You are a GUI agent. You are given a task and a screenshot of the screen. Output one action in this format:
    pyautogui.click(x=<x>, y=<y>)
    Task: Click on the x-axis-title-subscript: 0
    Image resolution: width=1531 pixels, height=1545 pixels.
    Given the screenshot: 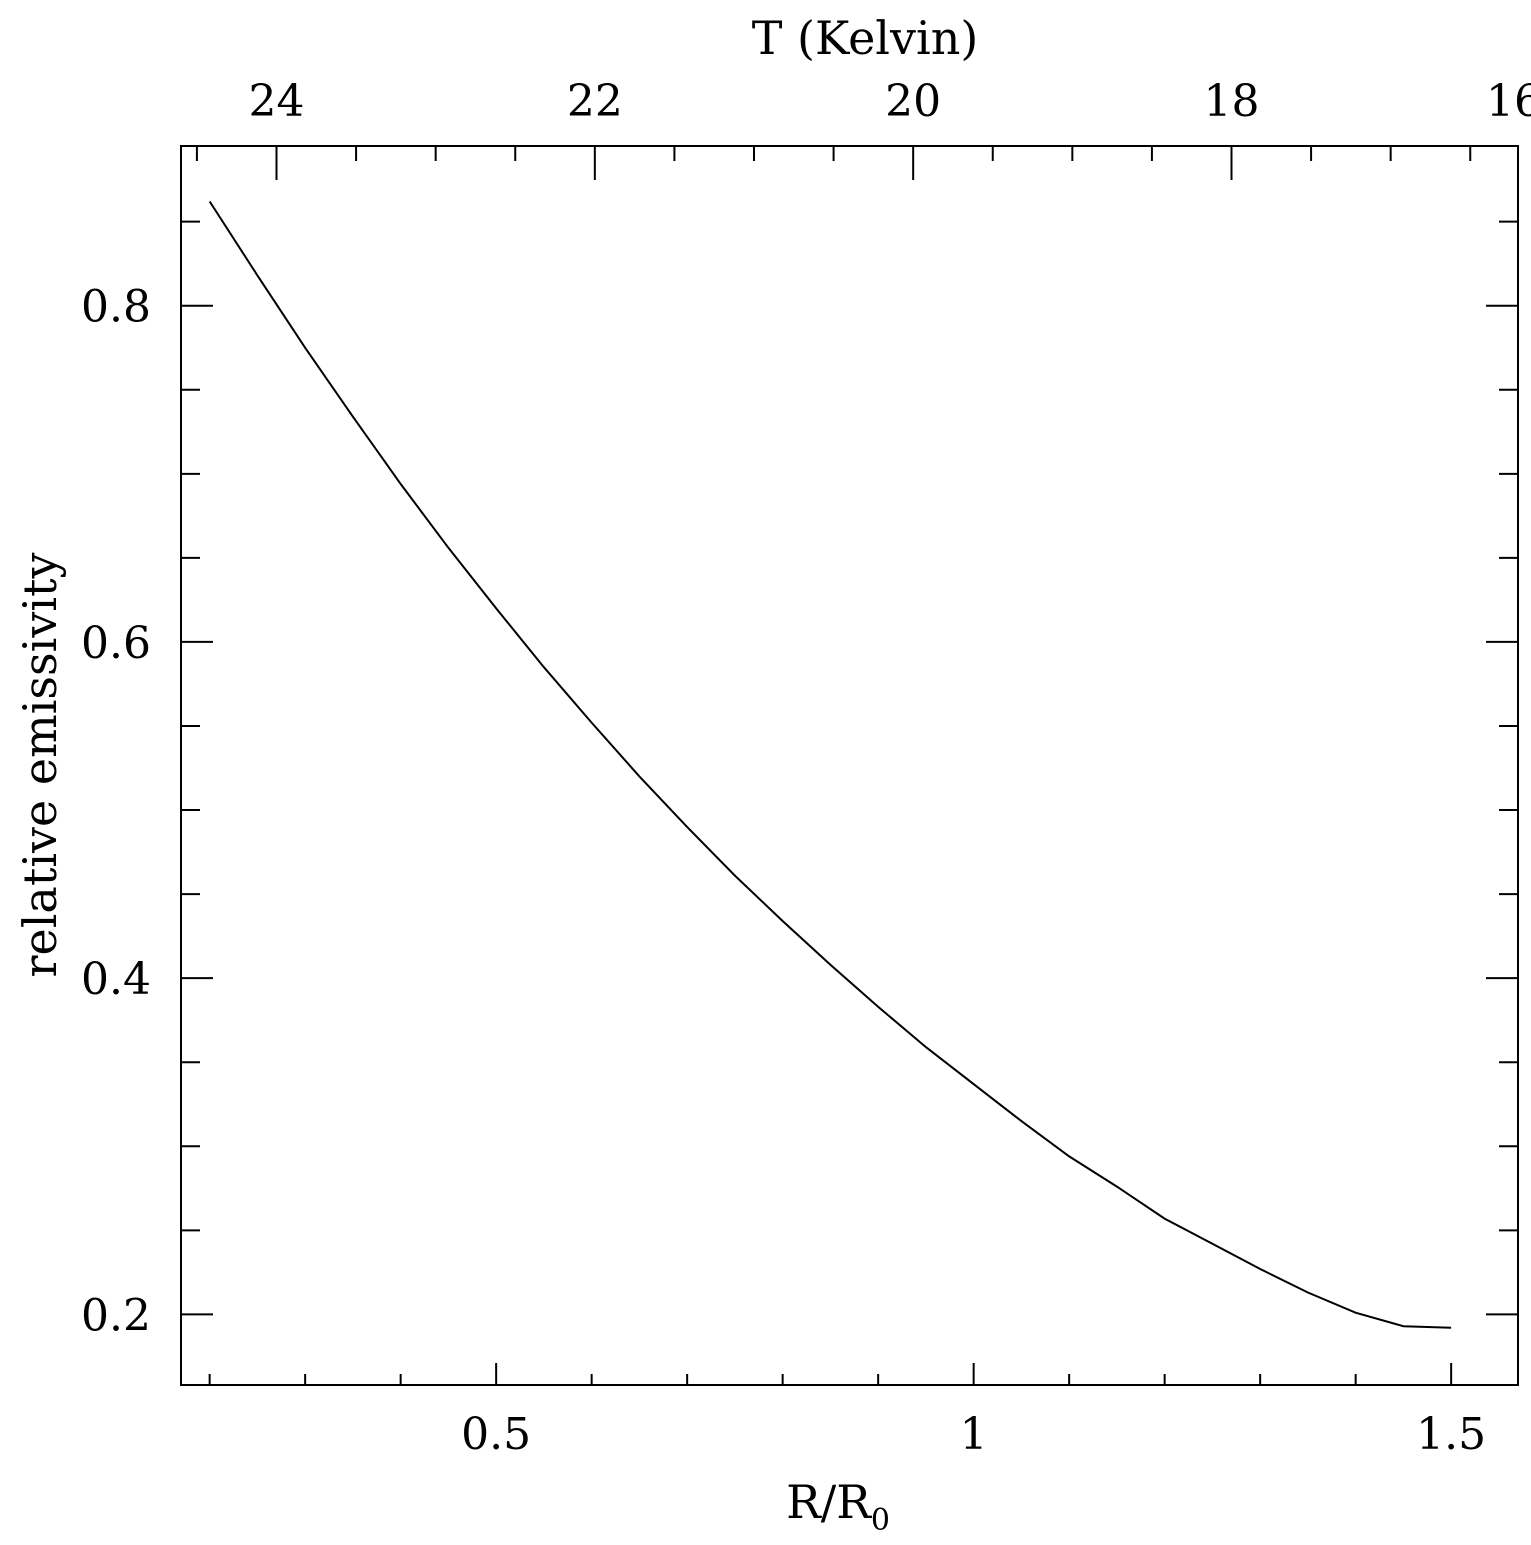 What is the action you would take?
    pyautogui.click(x=880, y=1520)
    